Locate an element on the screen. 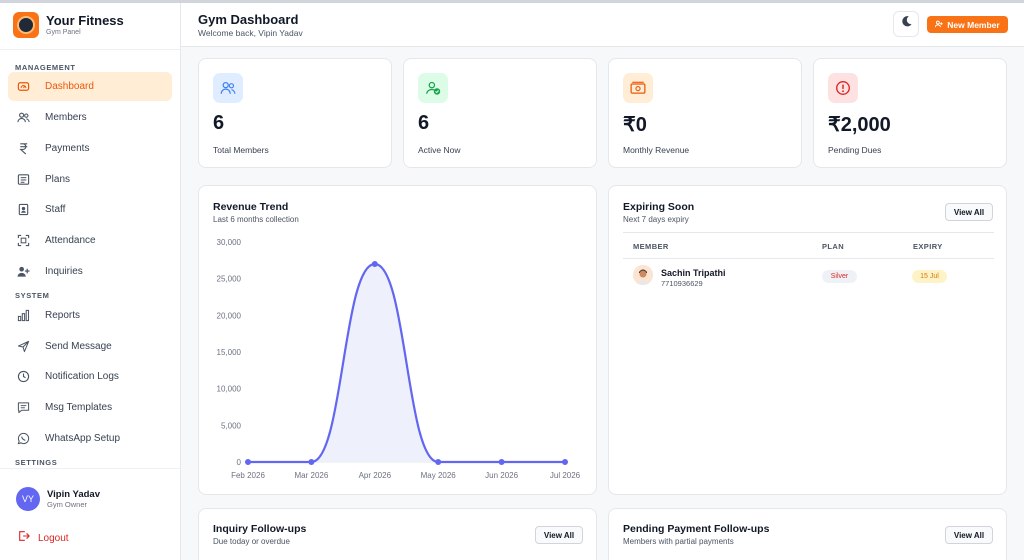 The width and height of the screenshot is (1024, 560). card-title: Pending Payment Follow-ups is located at coordinates (696, 529).